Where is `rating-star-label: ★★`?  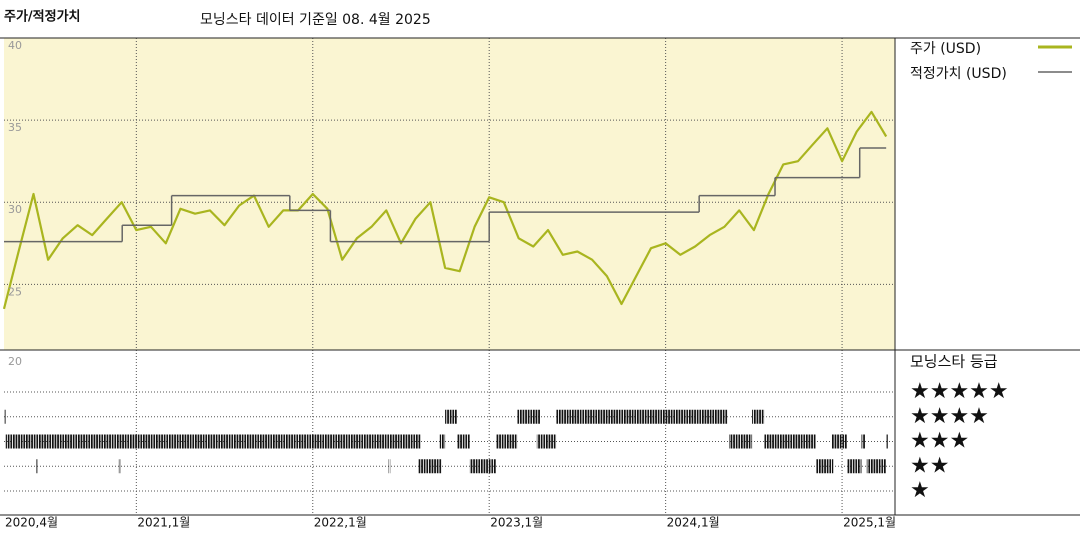
rating-star-label: ★★ is located at coordinates (929, 465).